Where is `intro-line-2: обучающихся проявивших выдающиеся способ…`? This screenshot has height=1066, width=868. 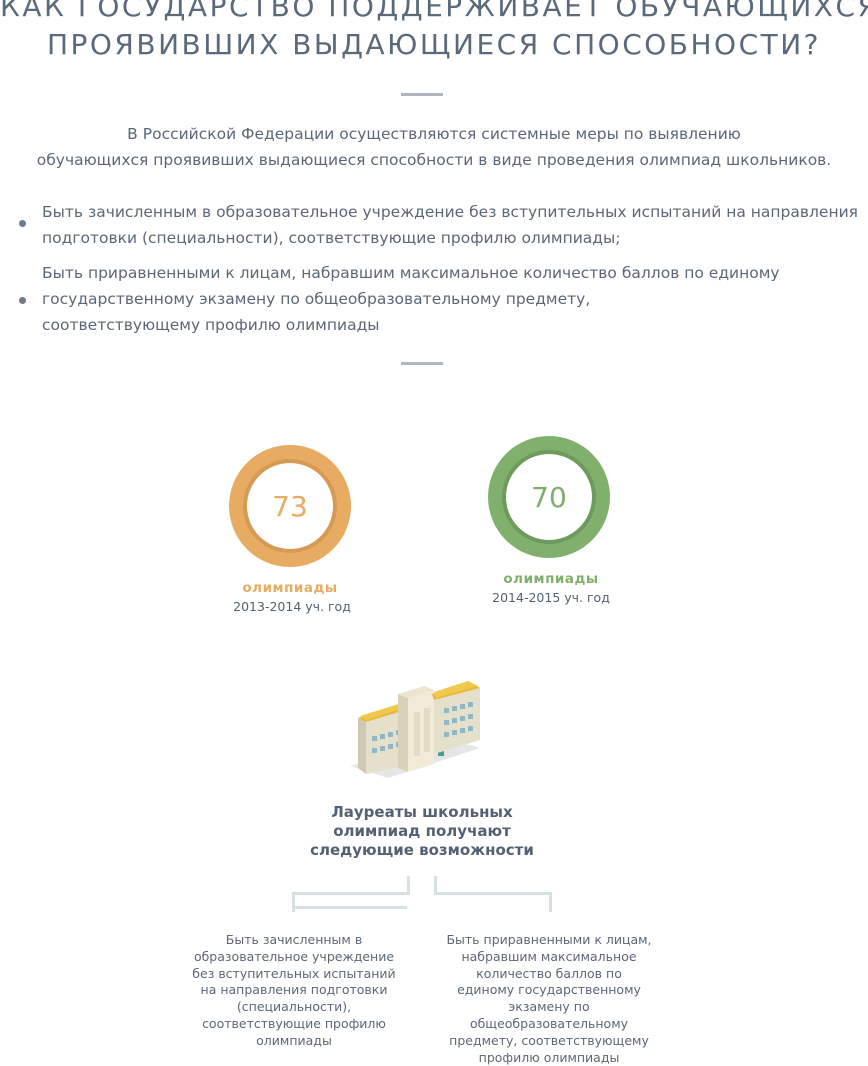
intro-line-2: обучающихся проявивших выдающиеся способ… is located at coordinates (434, 160).